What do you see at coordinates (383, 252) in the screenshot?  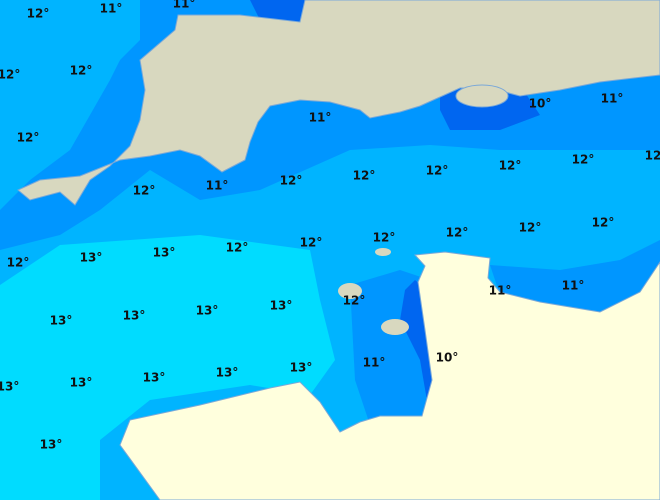 I see `land-alderney` at bounding box center [383, 252].